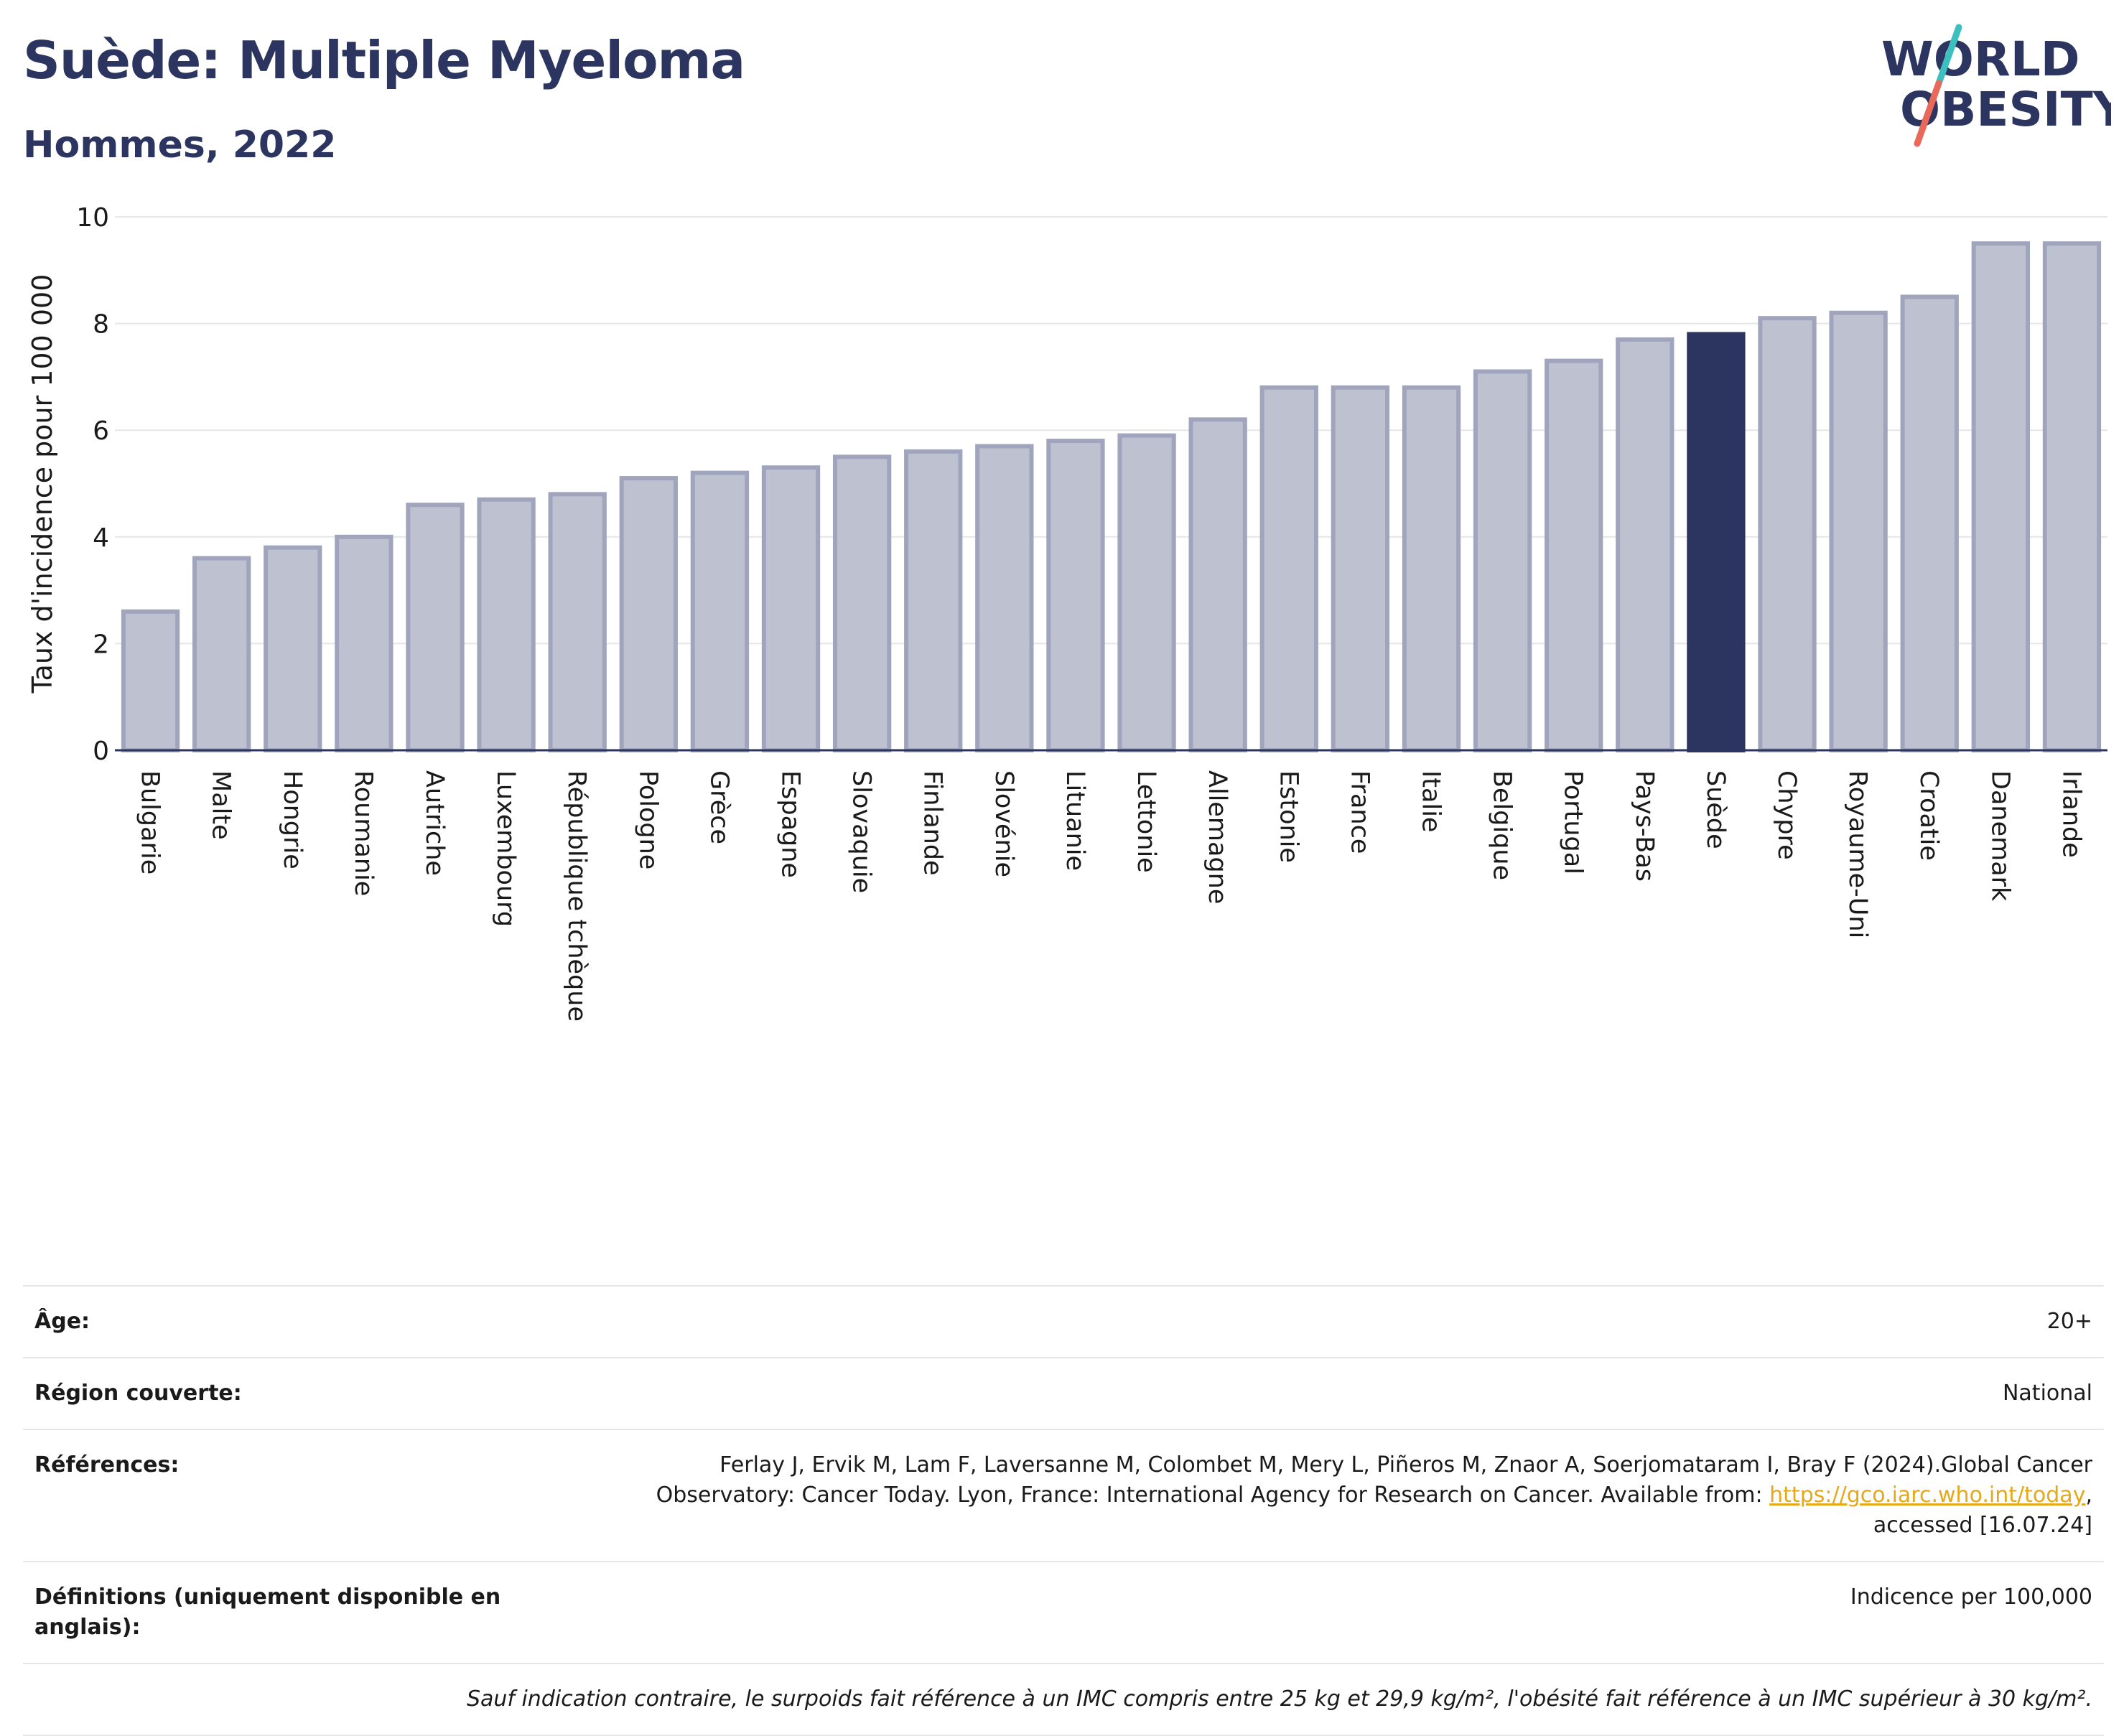 This screenshot has height=1736, width=2124. I want to click on x-tick-label: Royaume-Uni, so click(1857, 854).